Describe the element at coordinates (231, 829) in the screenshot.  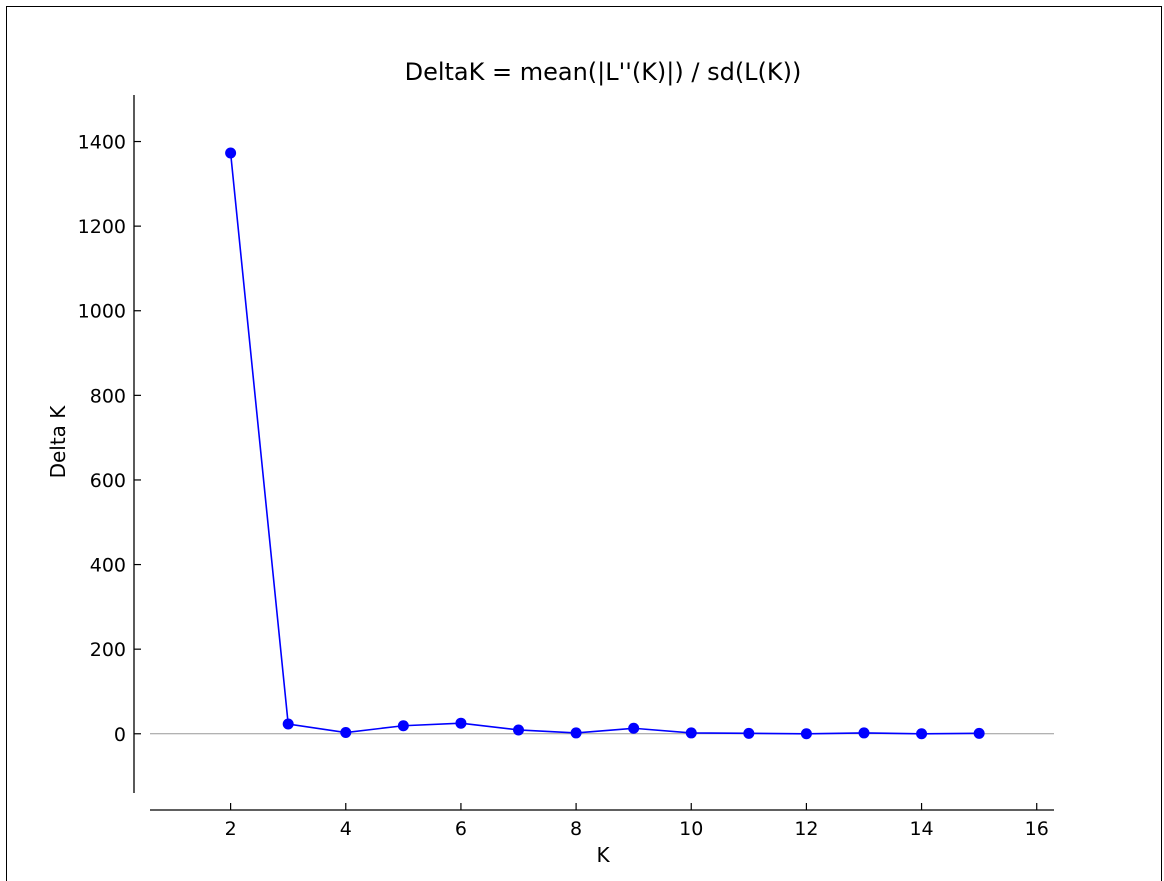
I see `x-tick-label: 2` at that location.